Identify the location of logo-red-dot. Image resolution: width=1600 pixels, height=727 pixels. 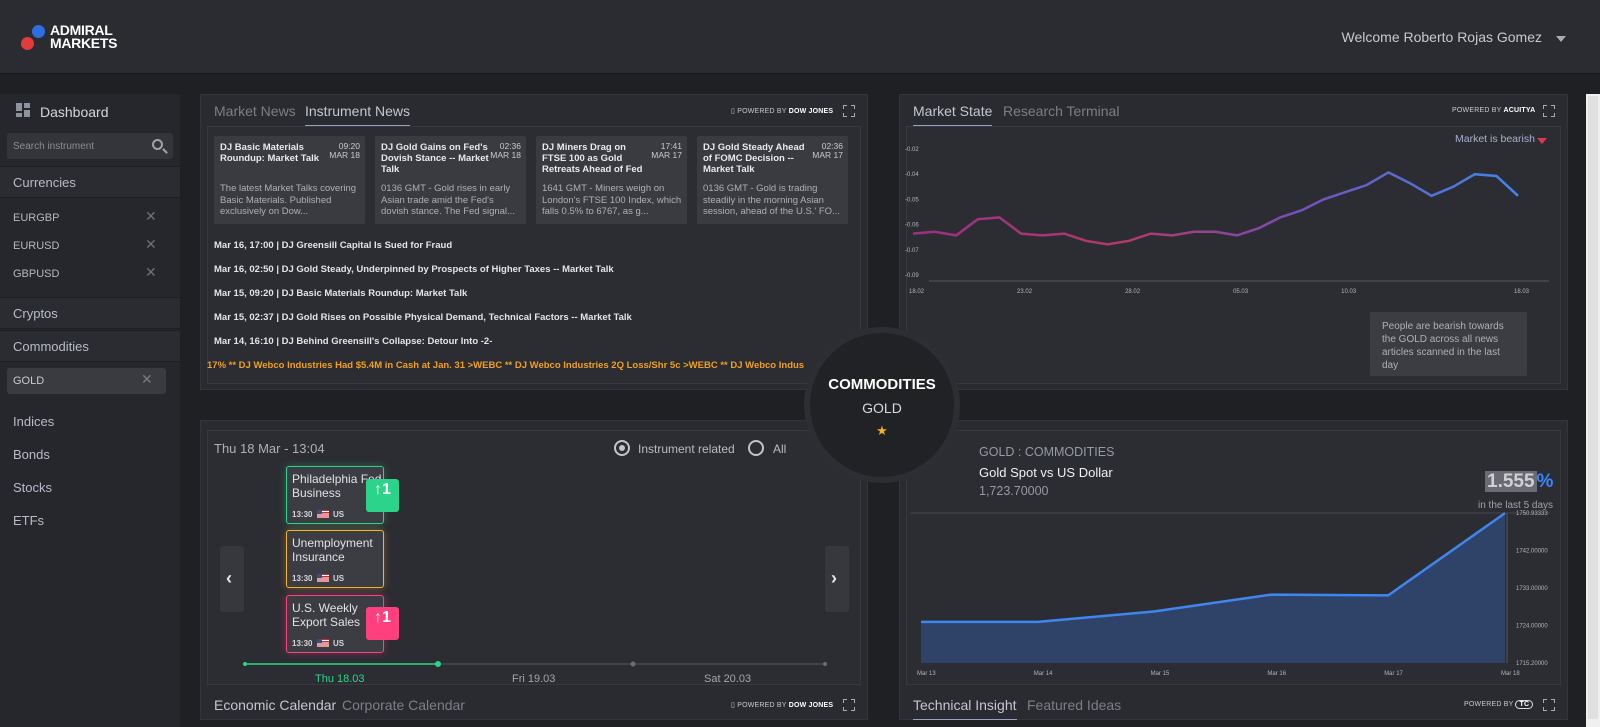
(27, 43).